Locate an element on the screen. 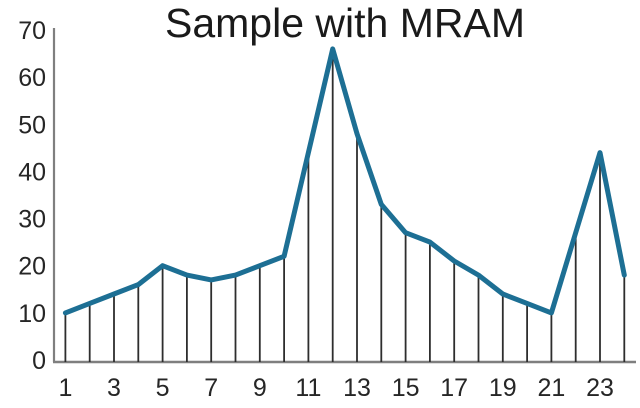 The height and width of the screenshot is (408, 640). x-axis-tick-label: 21 is located at coordinates (551, 388).